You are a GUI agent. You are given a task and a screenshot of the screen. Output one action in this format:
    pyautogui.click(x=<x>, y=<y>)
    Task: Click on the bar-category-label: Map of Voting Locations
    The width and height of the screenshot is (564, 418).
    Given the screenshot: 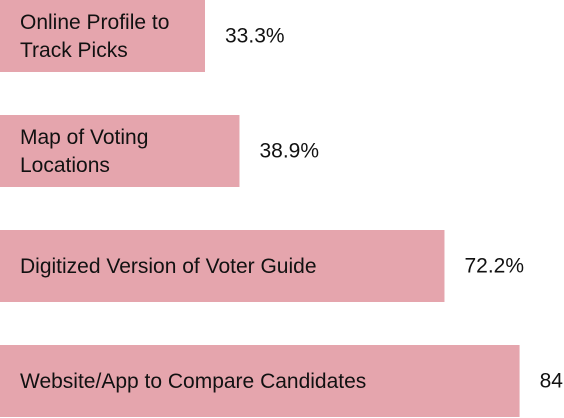 What is the action you would take?
    pyautogui.click(x=84, y=151)
    